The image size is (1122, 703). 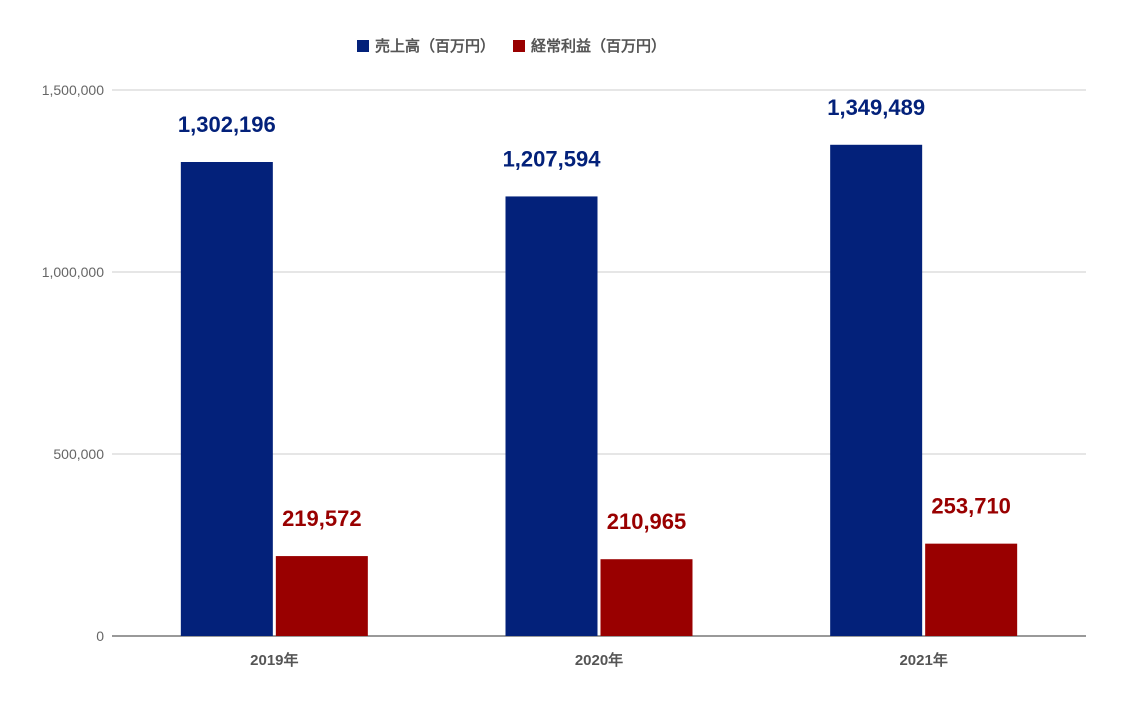 What do you see at coordinates (647, 521) in the screenshot?
I see `data-label: 210,965` at bounding box center [647, 521].